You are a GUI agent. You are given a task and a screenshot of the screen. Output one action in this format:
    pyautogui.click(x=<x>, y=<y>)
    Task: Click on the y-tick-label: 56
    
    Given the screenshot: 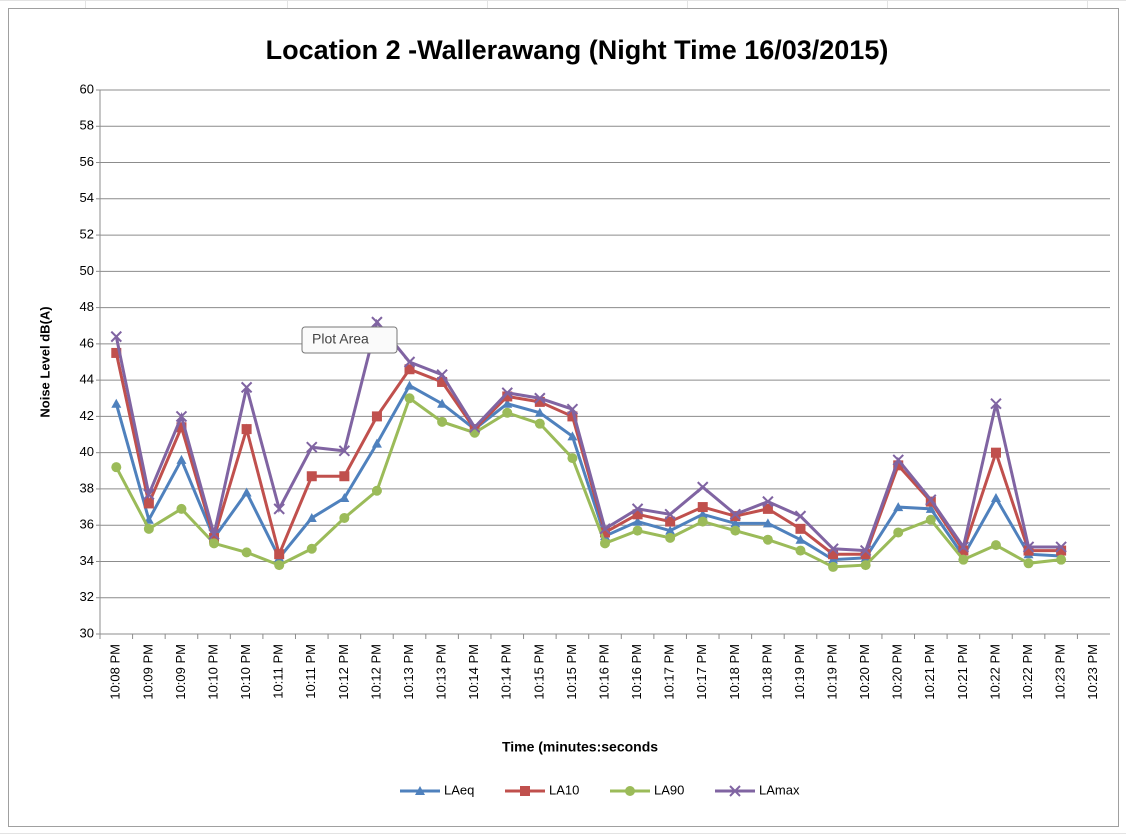 What is the action you would take?
    pyautogui.click(x=87, y=161)
    